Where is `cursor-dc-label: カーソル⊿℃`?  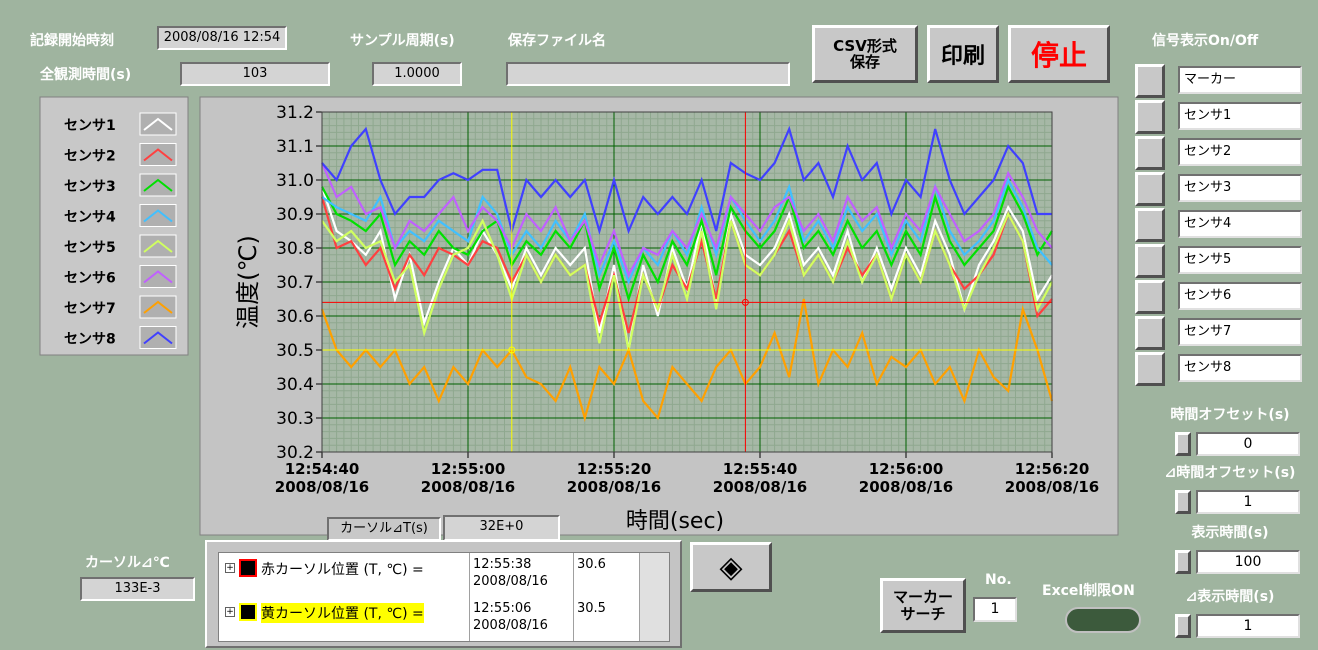 cursor-dc-label: カーソル⊿℃ is located at coordinates (127, 563).